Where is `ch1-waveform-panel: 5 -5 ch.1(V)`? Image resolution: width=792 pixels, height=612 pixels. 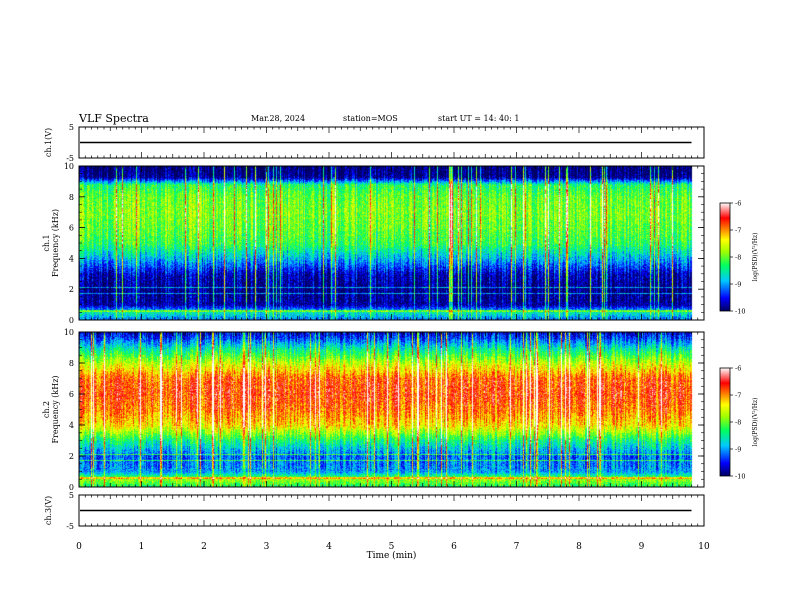 ch1-waveform-panel: 5 -5 ch.1(V) is located at coordinates (374, 143).